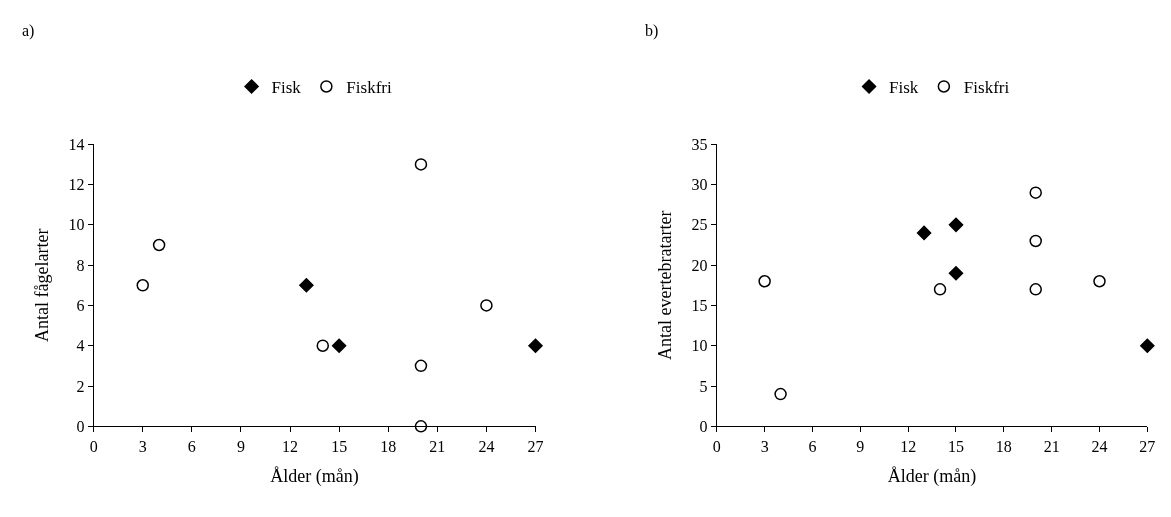 This screenshot has width=1171, height=517. What do you see at coordinates (699, 144) in the screenshot?
I see `y-tick-label: 35` at bounding box center [699, 144].